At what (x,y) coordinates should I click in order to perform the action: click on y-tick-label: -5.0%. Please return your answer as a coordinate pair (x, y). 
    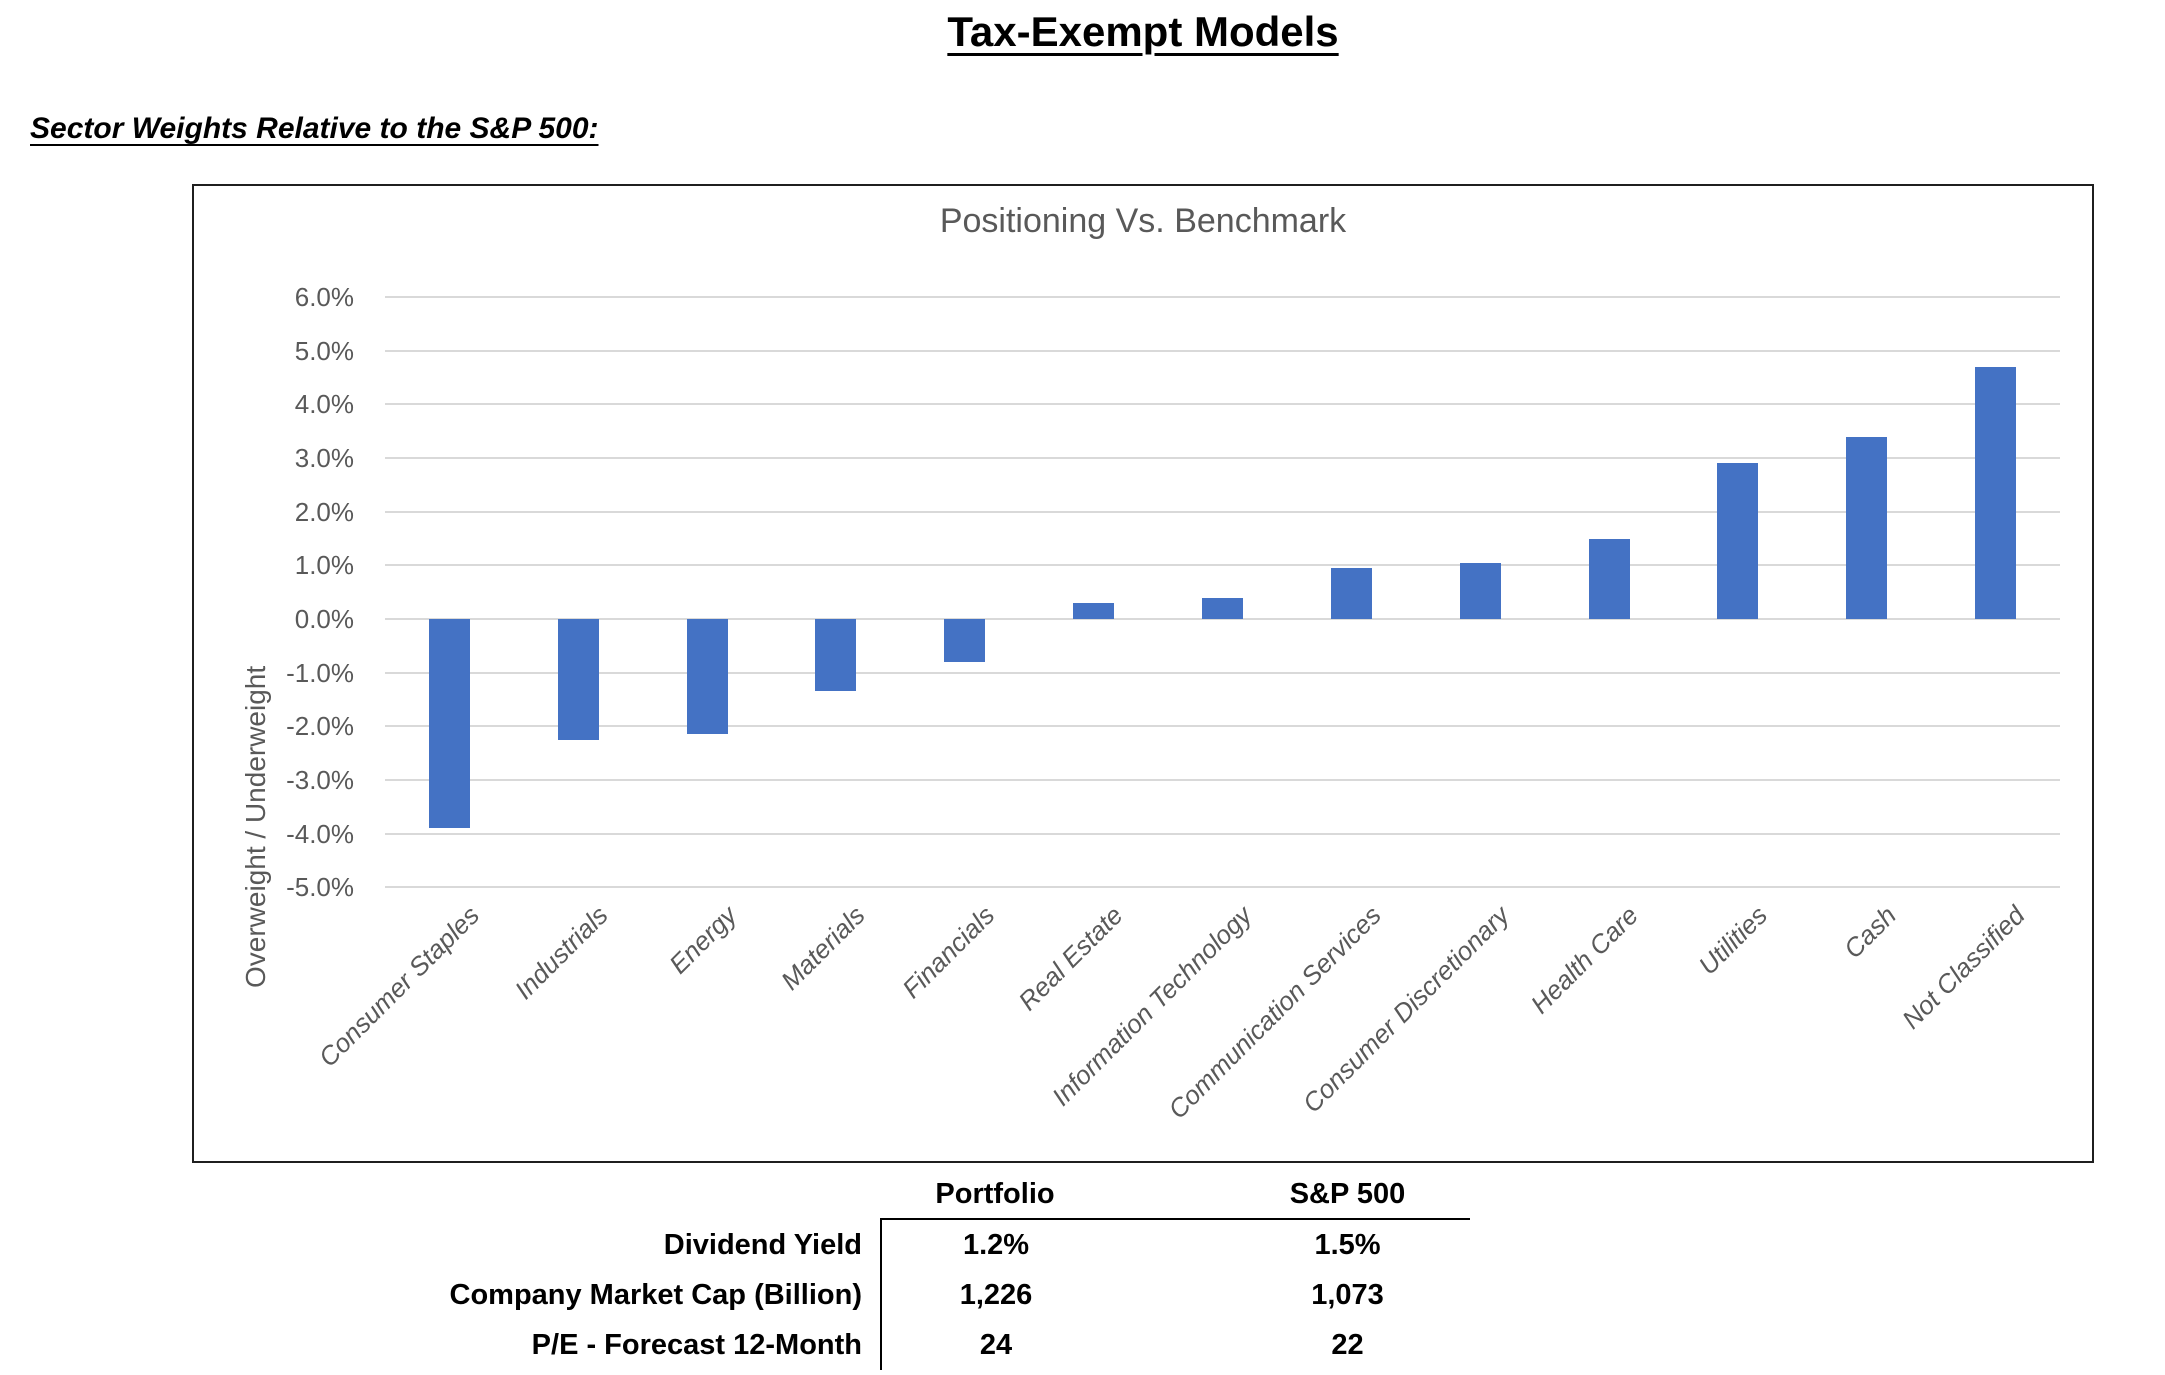
    Looking at the image, I should click on (320, 887).